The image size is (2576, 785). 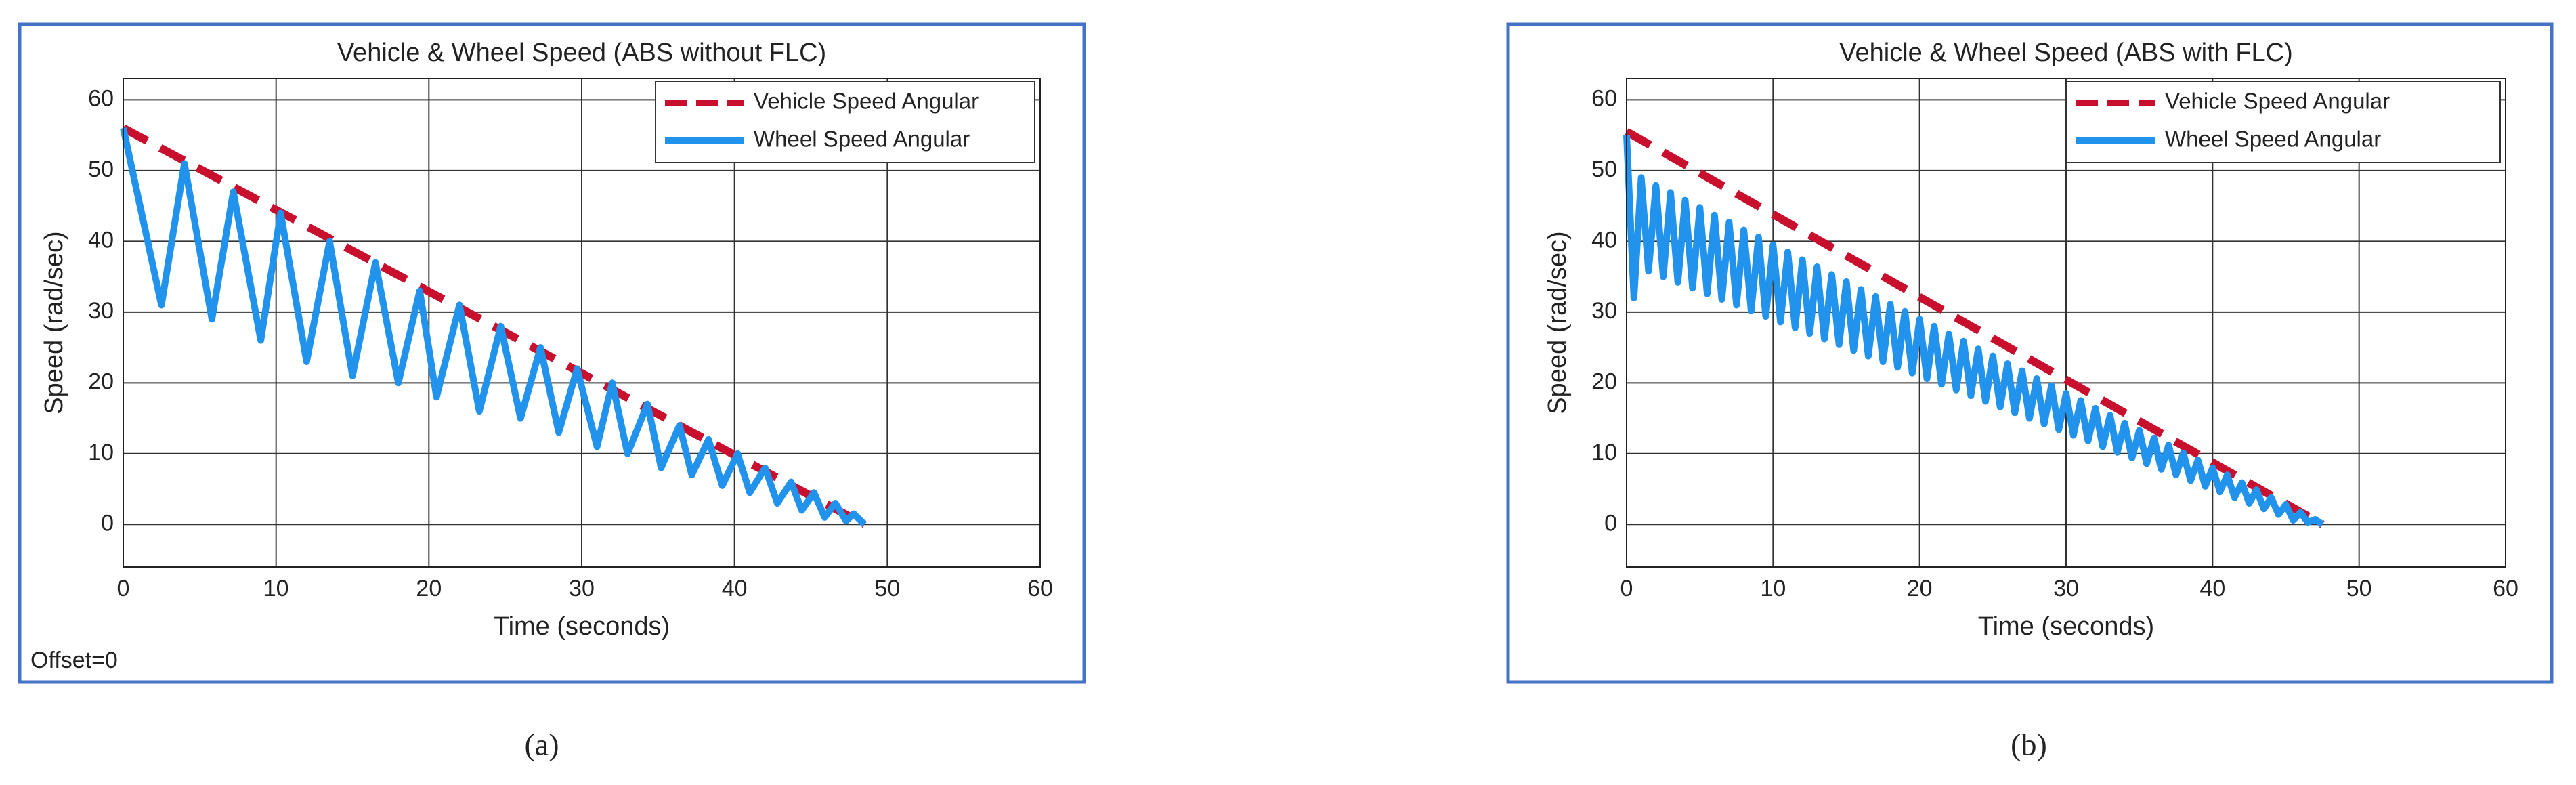 I want to click on chart-title: Vehicle & Wheel Speed (ABS without FLC), so click(x=581, y=53).